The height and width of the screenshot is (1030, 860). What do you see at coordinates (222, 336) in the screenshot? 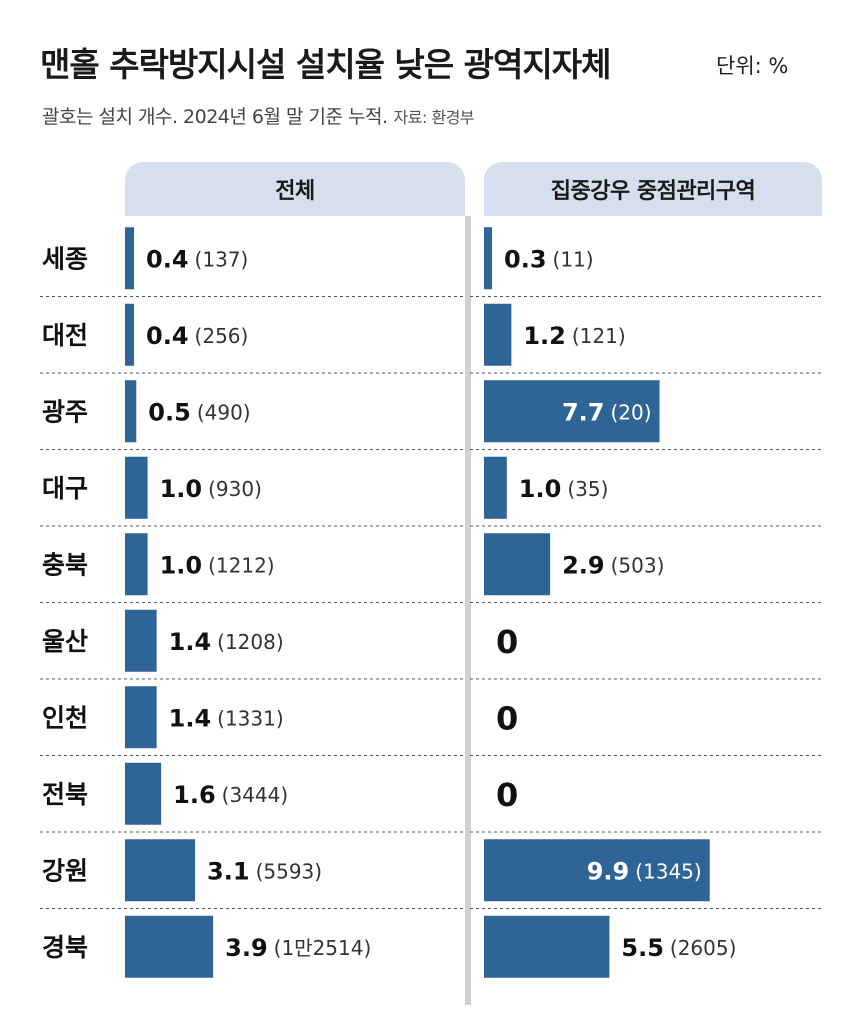
I see `count-label: (256)` at bounding box center [222, 336].